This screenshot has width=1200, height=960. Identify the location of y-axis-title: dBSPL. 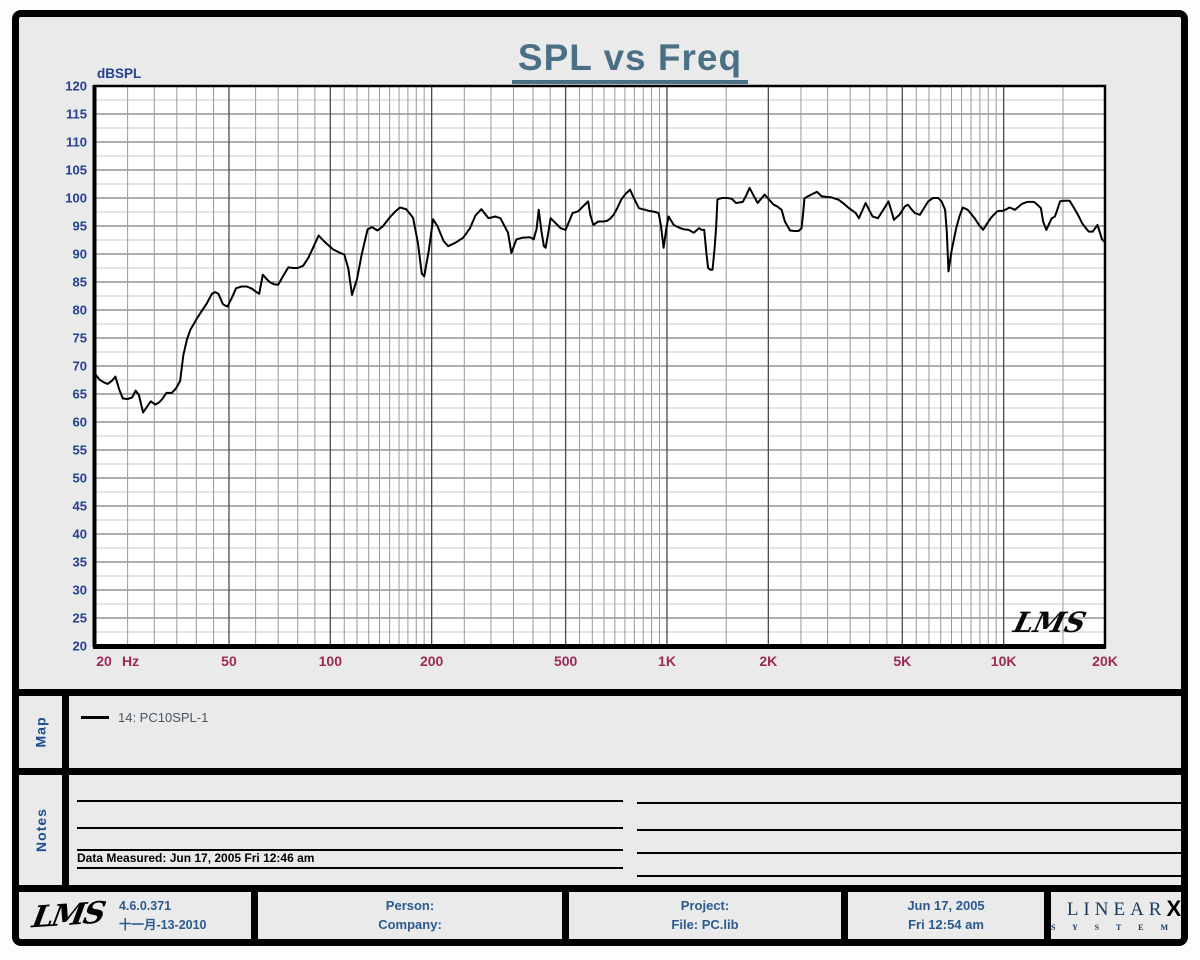
(119, 73).